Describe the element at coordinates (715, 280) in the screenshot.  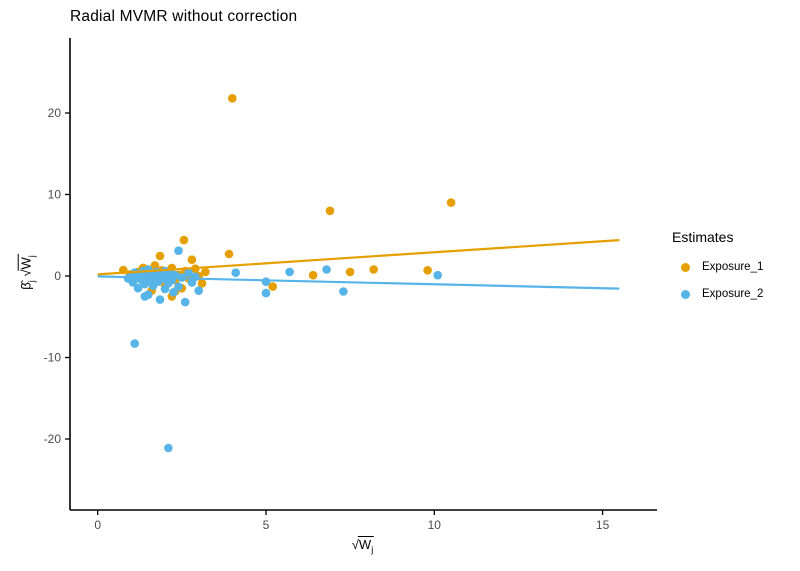
I see `legend-items: Exposure_1 Exposure_2` at that location.